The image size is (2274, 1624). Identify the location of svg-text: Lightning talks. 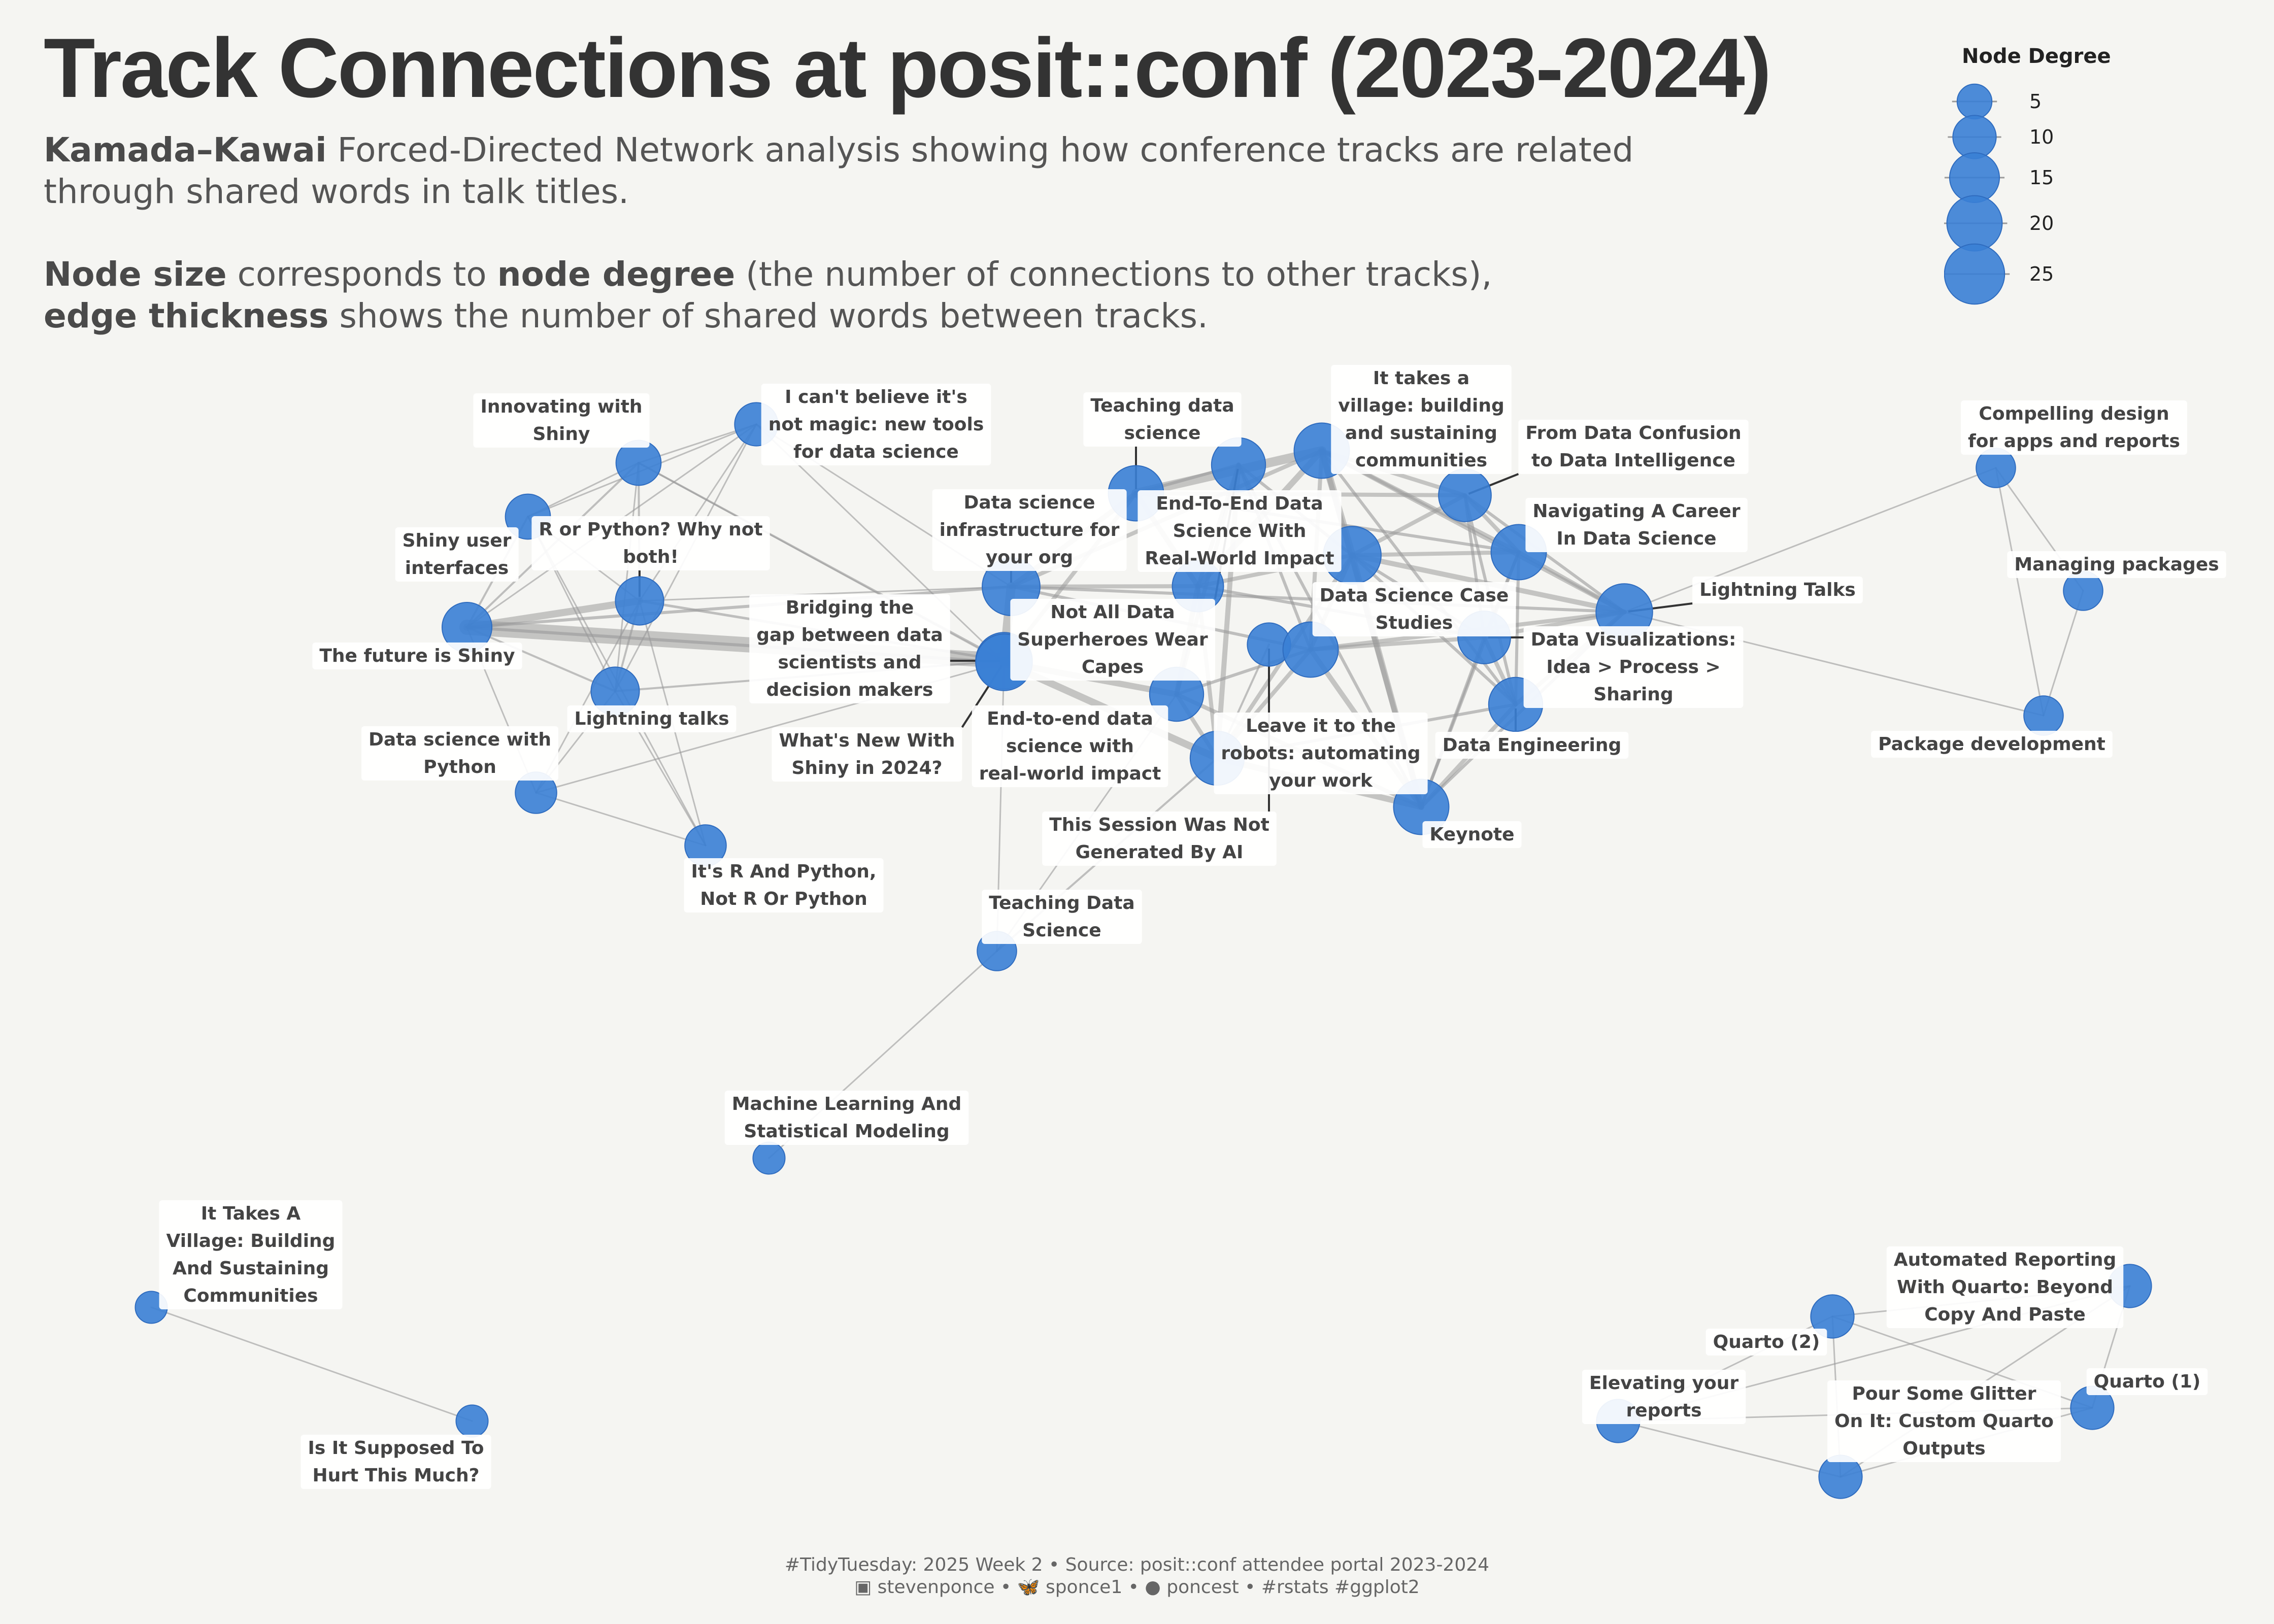
(652, 718).